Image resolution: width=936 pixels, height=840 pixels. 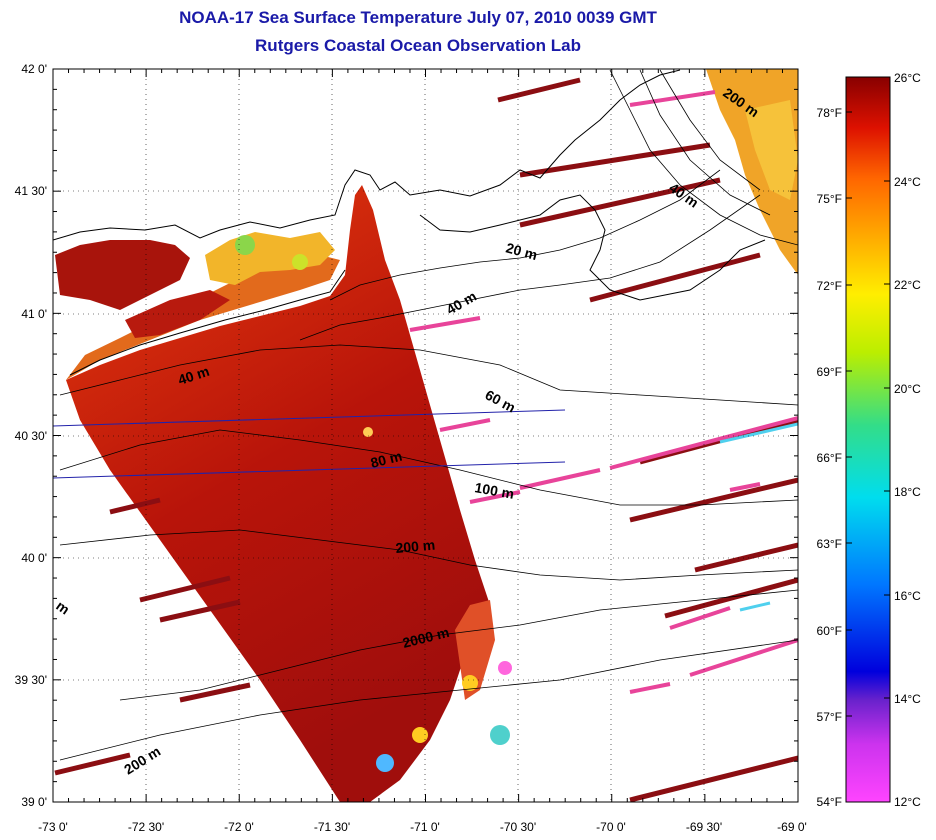 I want to click on celsius-label: 16°C, so click(x=907, y=596).